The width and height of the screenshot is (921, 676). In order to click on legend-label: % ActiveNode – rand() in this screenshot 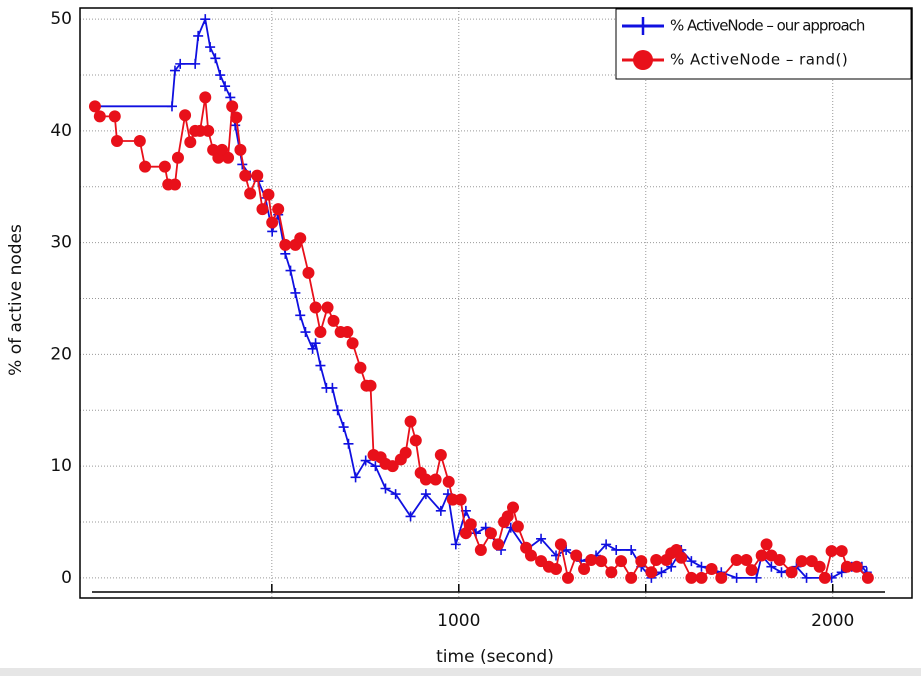, I will do `click(759, 60)`.